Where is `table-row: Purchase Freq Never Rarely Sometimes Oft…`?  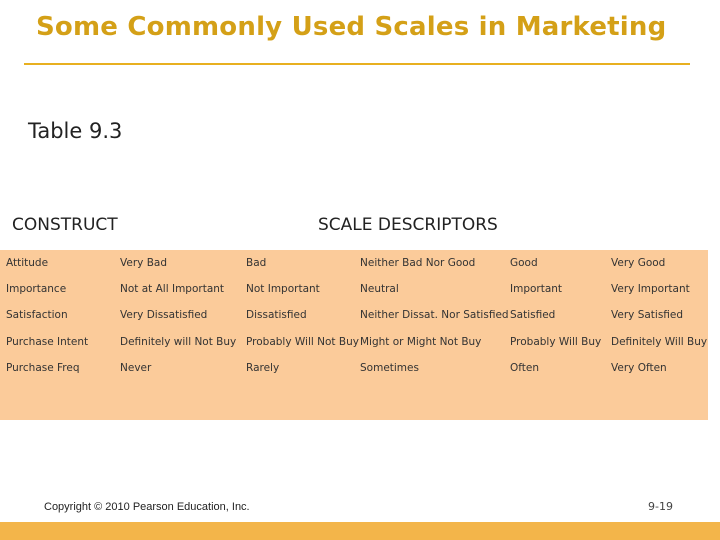 table-row: Purchase Freq Never Rarely Sometimes Oft… is located at coordinates (354, 372).